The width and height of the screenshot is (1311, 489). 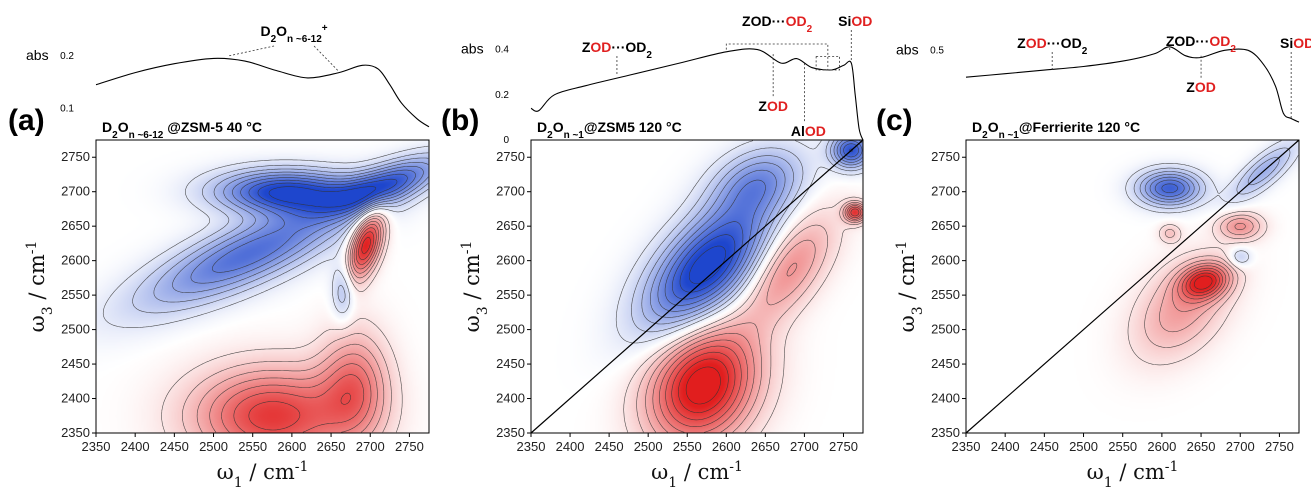 What do you see at coordinates (1056, 130) in the screenshot?
I see `sample-label: D2On ~1@Ferrierite 120 °C` at bounding box center [1056, 130].